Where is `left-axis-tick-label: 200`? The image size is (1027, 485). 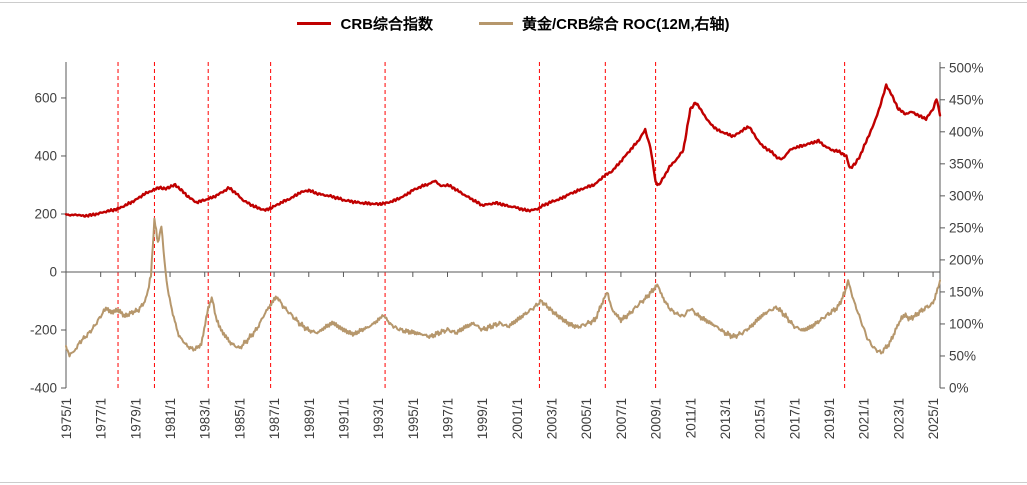 left-axis-tick-label: 200 is located at coordinates (45, 213).